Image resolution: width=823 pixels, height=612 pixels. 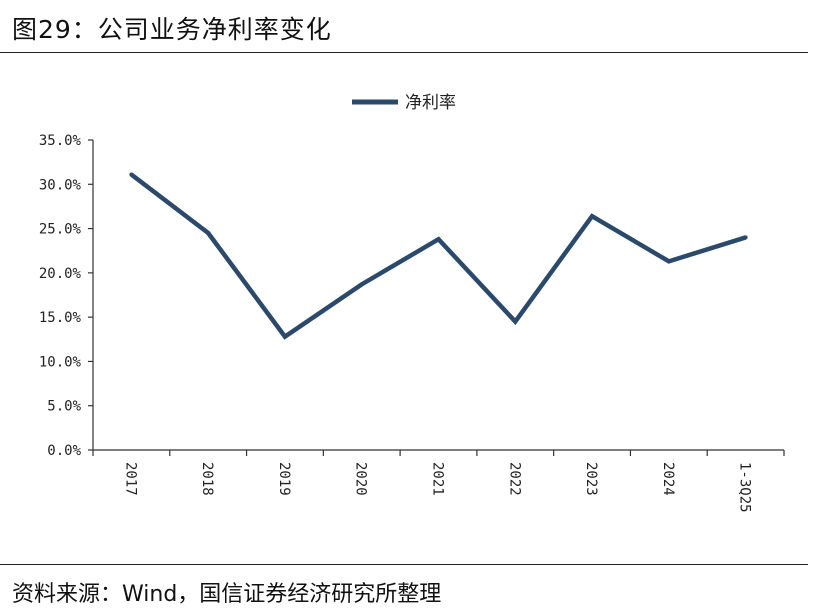 I want to click on y-tick-label: 35.0%, so click(x=60, y=141).